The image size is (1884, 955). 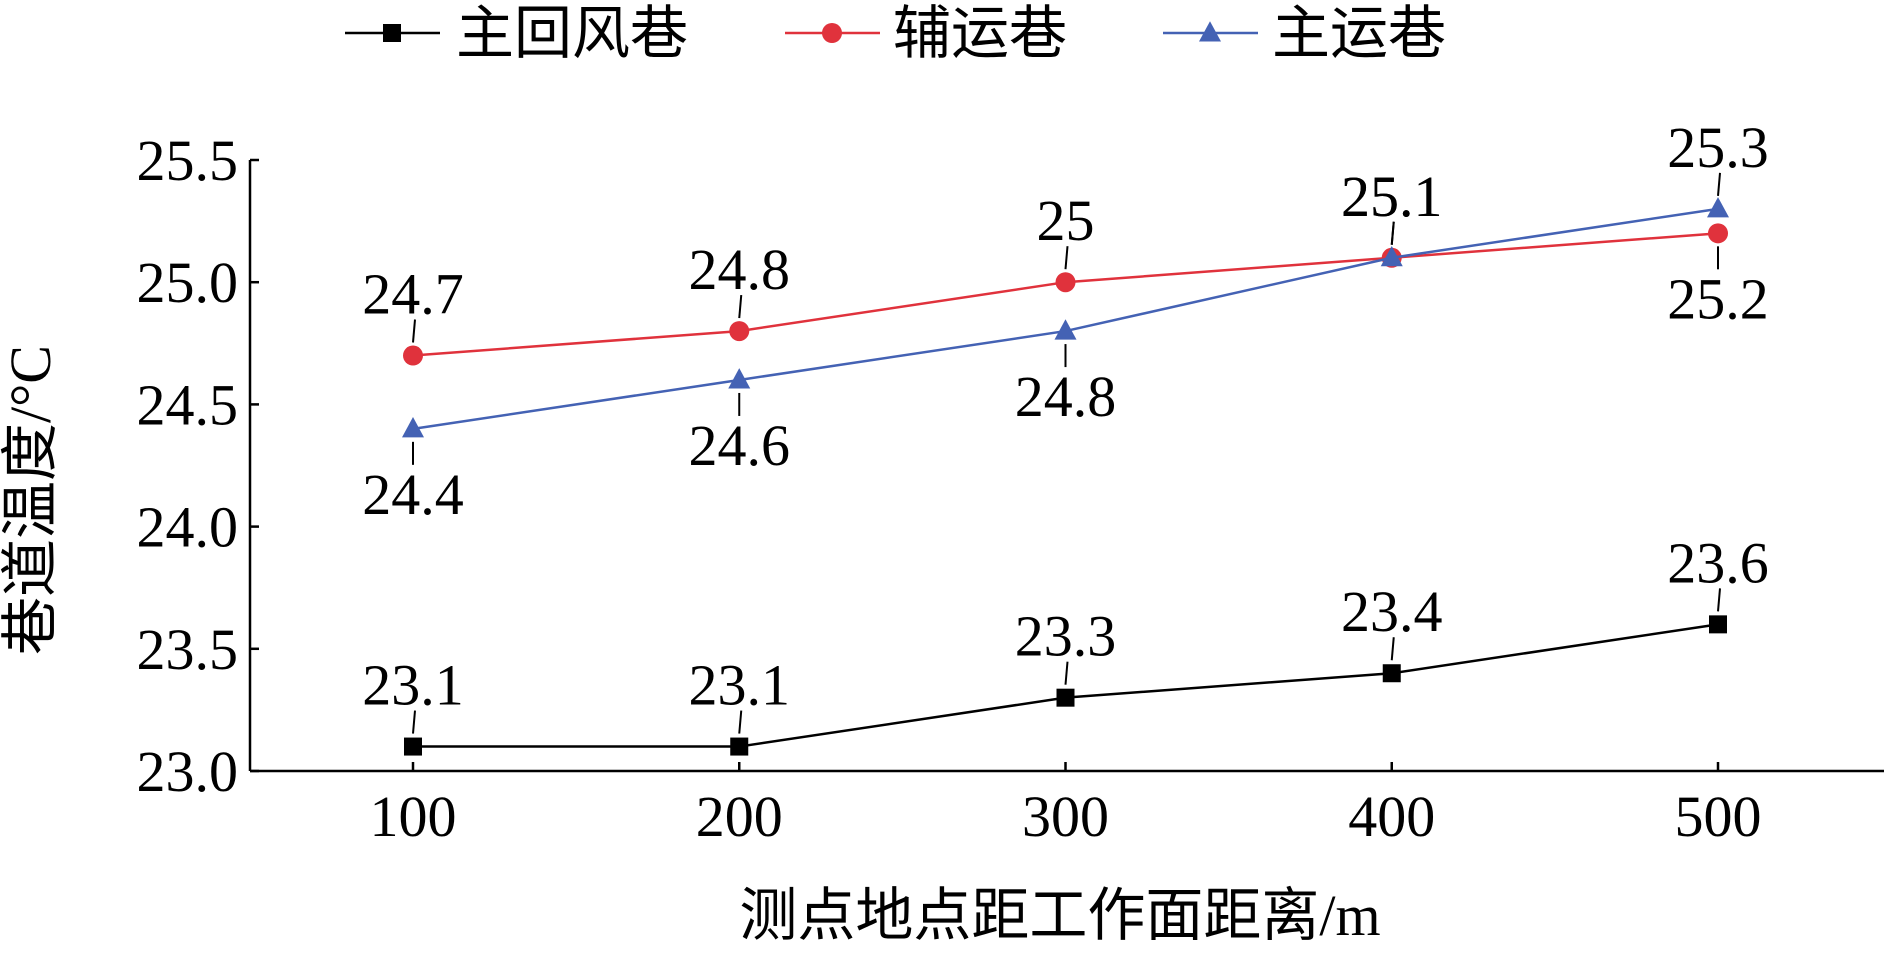 What do you see at coordinates (413, 294) in the screenshot?
I see `data-label: 24.7` at bounding box center [413, 294].